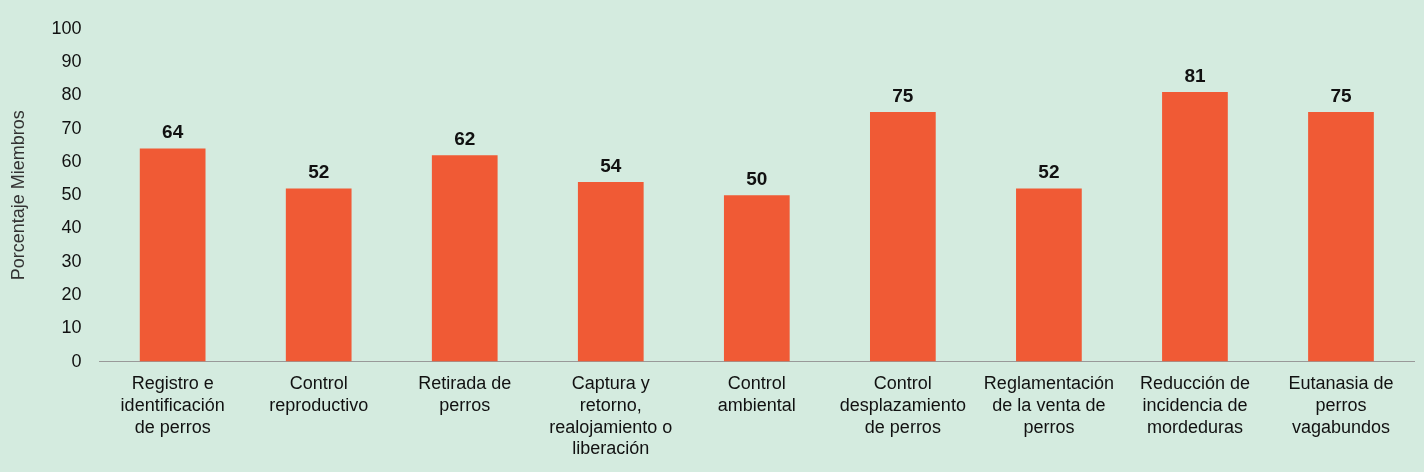 The width and height of the screenshot is (1424, 472). What do you see at coordinates (1194, 405) in the screenshot?
I see `x-tick-label: Reducción de incidencia de mordeduras` at bounding box center [1194, 405].